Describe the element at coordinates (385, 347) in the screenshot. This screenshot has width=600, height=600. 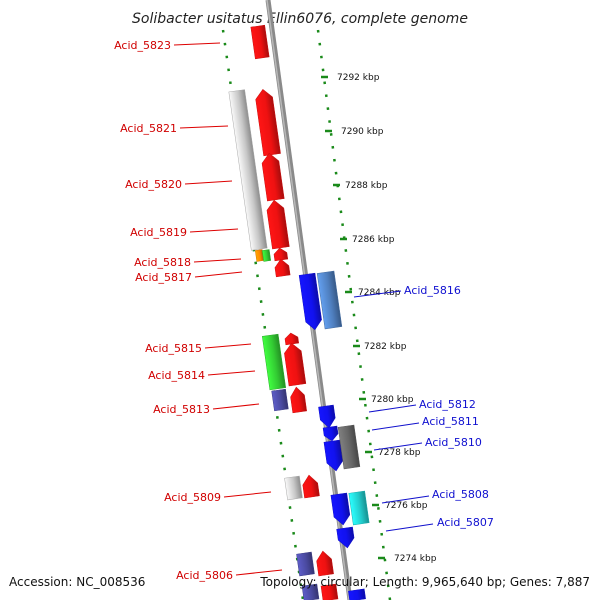
I see `scale-label: 7282 kbp` at that location.